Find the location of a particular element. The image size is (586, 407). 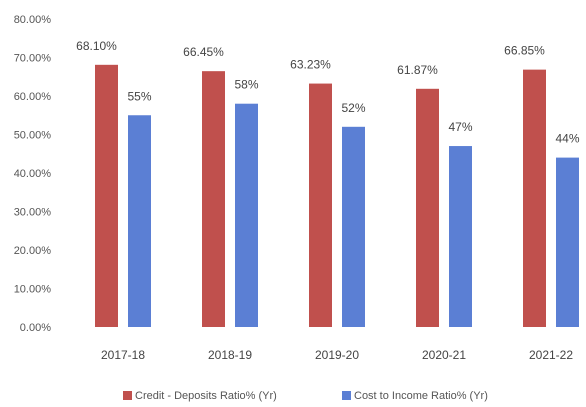

x-category-label: 2020-21 is located at coordinates (444, 355).